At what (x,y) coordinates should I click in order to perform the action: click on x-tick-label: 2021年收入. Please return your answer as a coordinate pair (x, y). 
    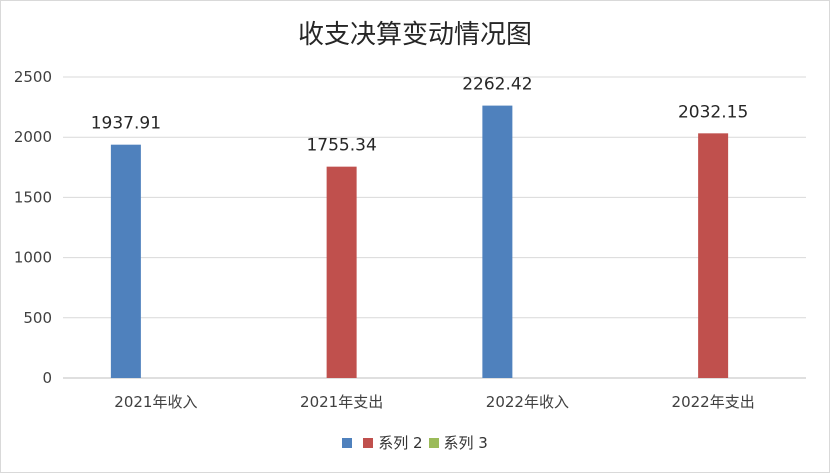
    Looking at the image, I should click on (155, 402).